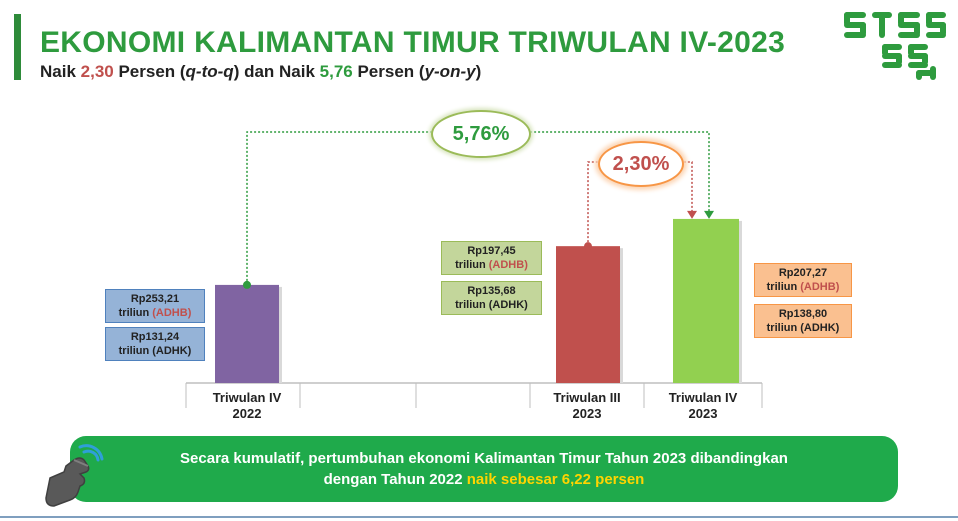 This screenshot has height=521, width=958. What do you see at coordinates (587, 397) in the screenshot?
I see `x-tick-line1: Triwulan III` at bounding box center [587, 397].